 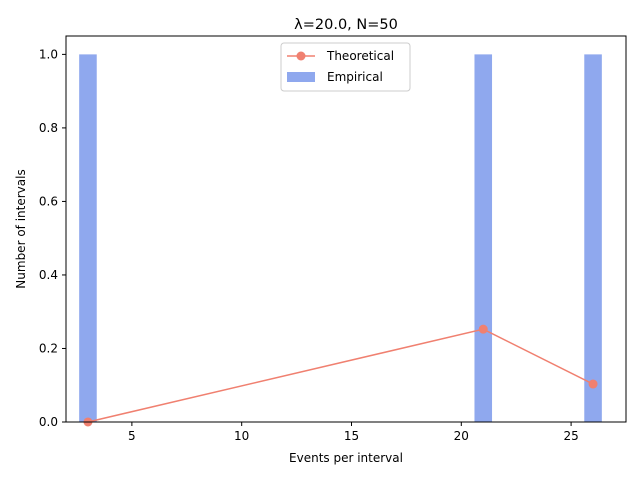 What do you see at coordinates (48, 201) in the screenshot?
I see `y-tick-label: 0.6` at bounding box center [48, 201].